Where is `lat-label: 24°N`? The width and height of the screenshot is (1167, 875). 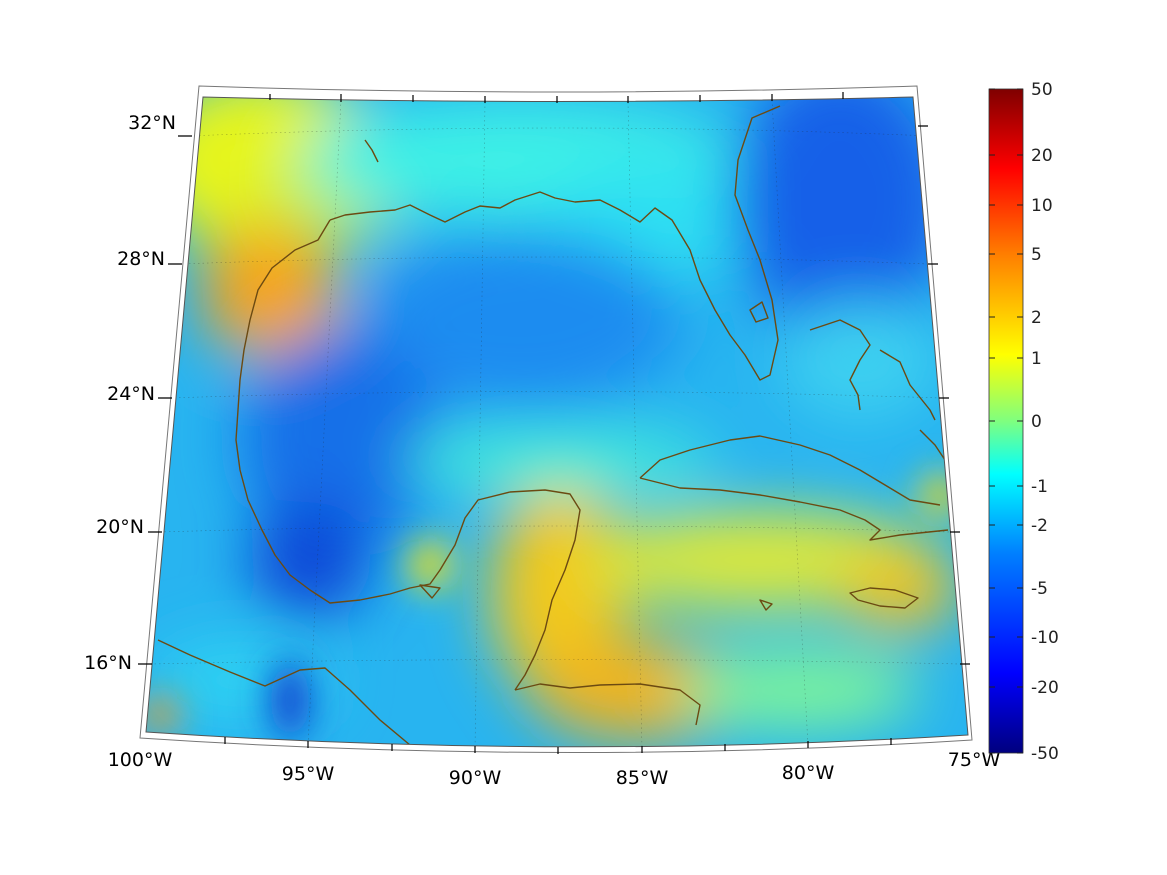
lat-label: 24°N is located at coordinates (131, 394).